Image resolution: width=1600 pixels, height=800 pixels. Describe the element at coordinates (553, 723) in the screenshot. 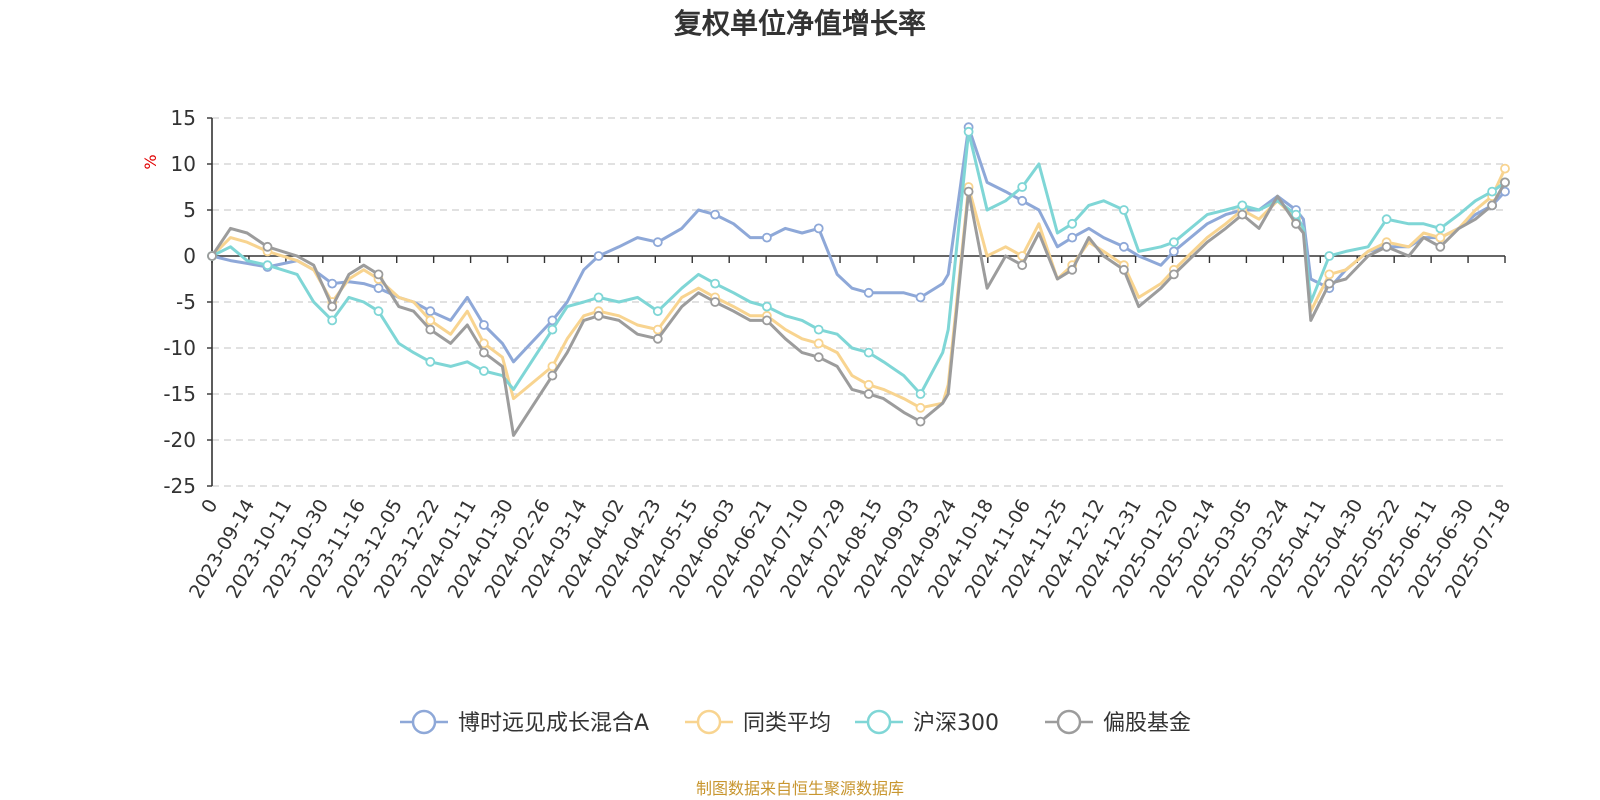

I see `legend-label: 博时远见成长混合A` at that location.